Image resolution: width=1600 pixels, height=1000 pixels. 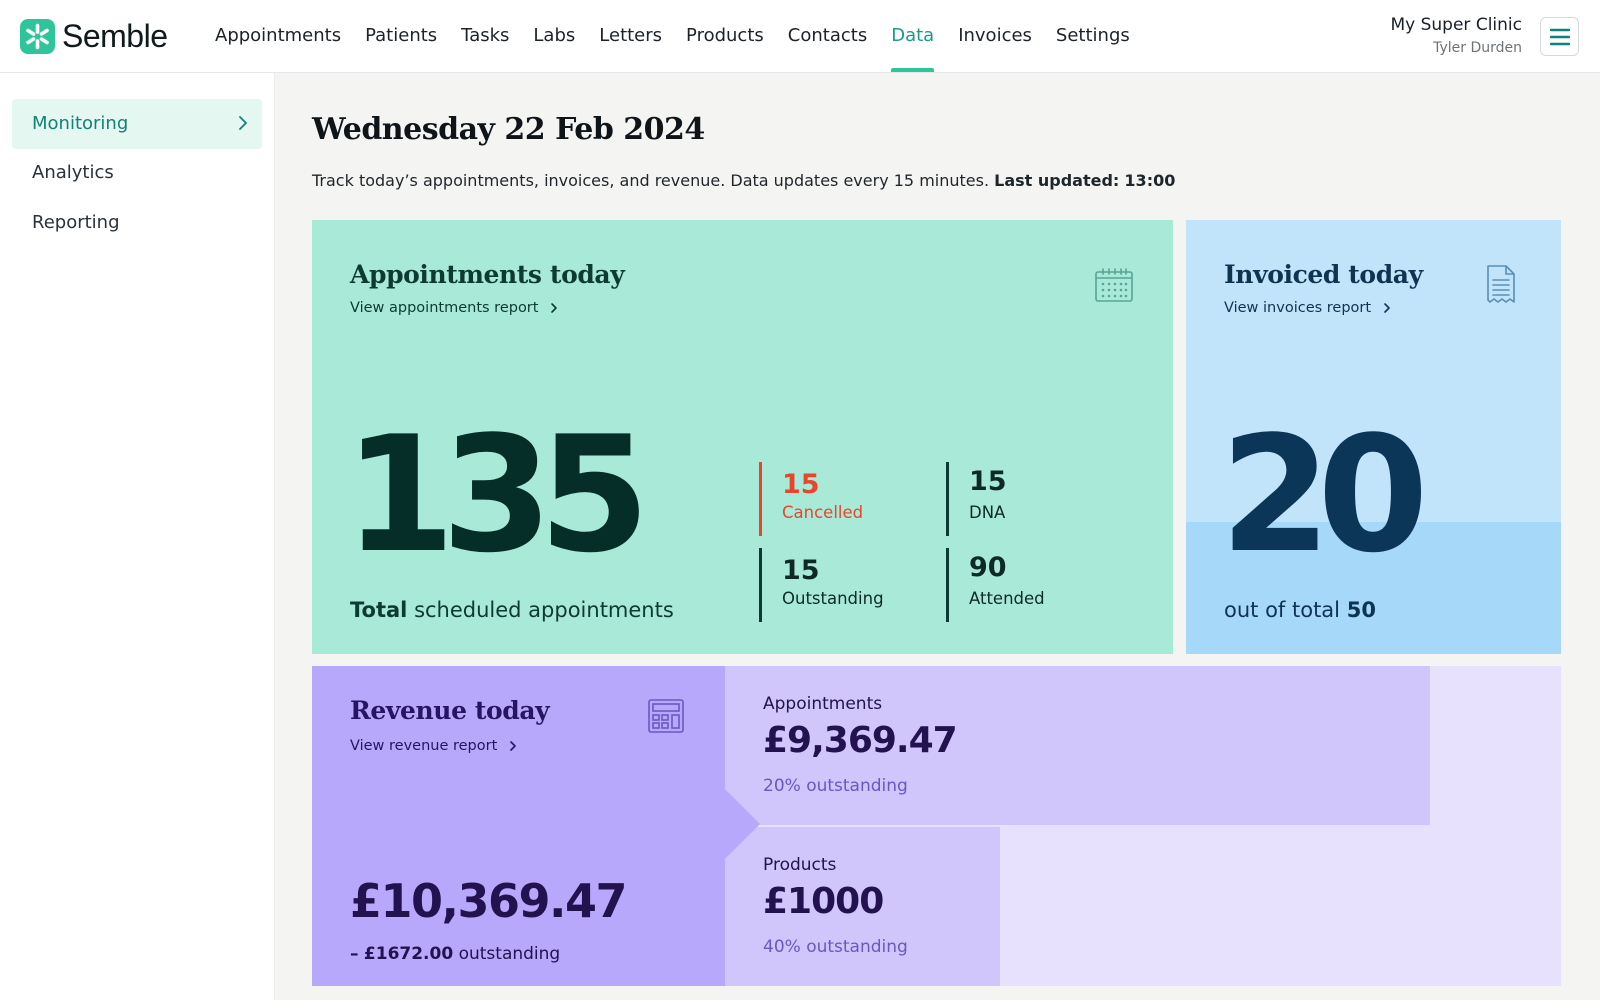 I want to click on page-title: Wednesday 22 Feb 2024, so click(x=508, y=129).